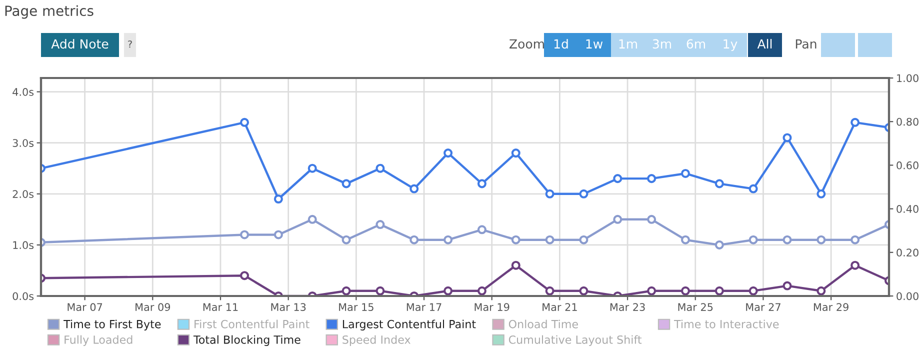 The width and height of the screenshot is (924, 356). Describe the element at coordinates (907, 78) in the screenshot. I see `y2-tick-label: 1.00` at that location.